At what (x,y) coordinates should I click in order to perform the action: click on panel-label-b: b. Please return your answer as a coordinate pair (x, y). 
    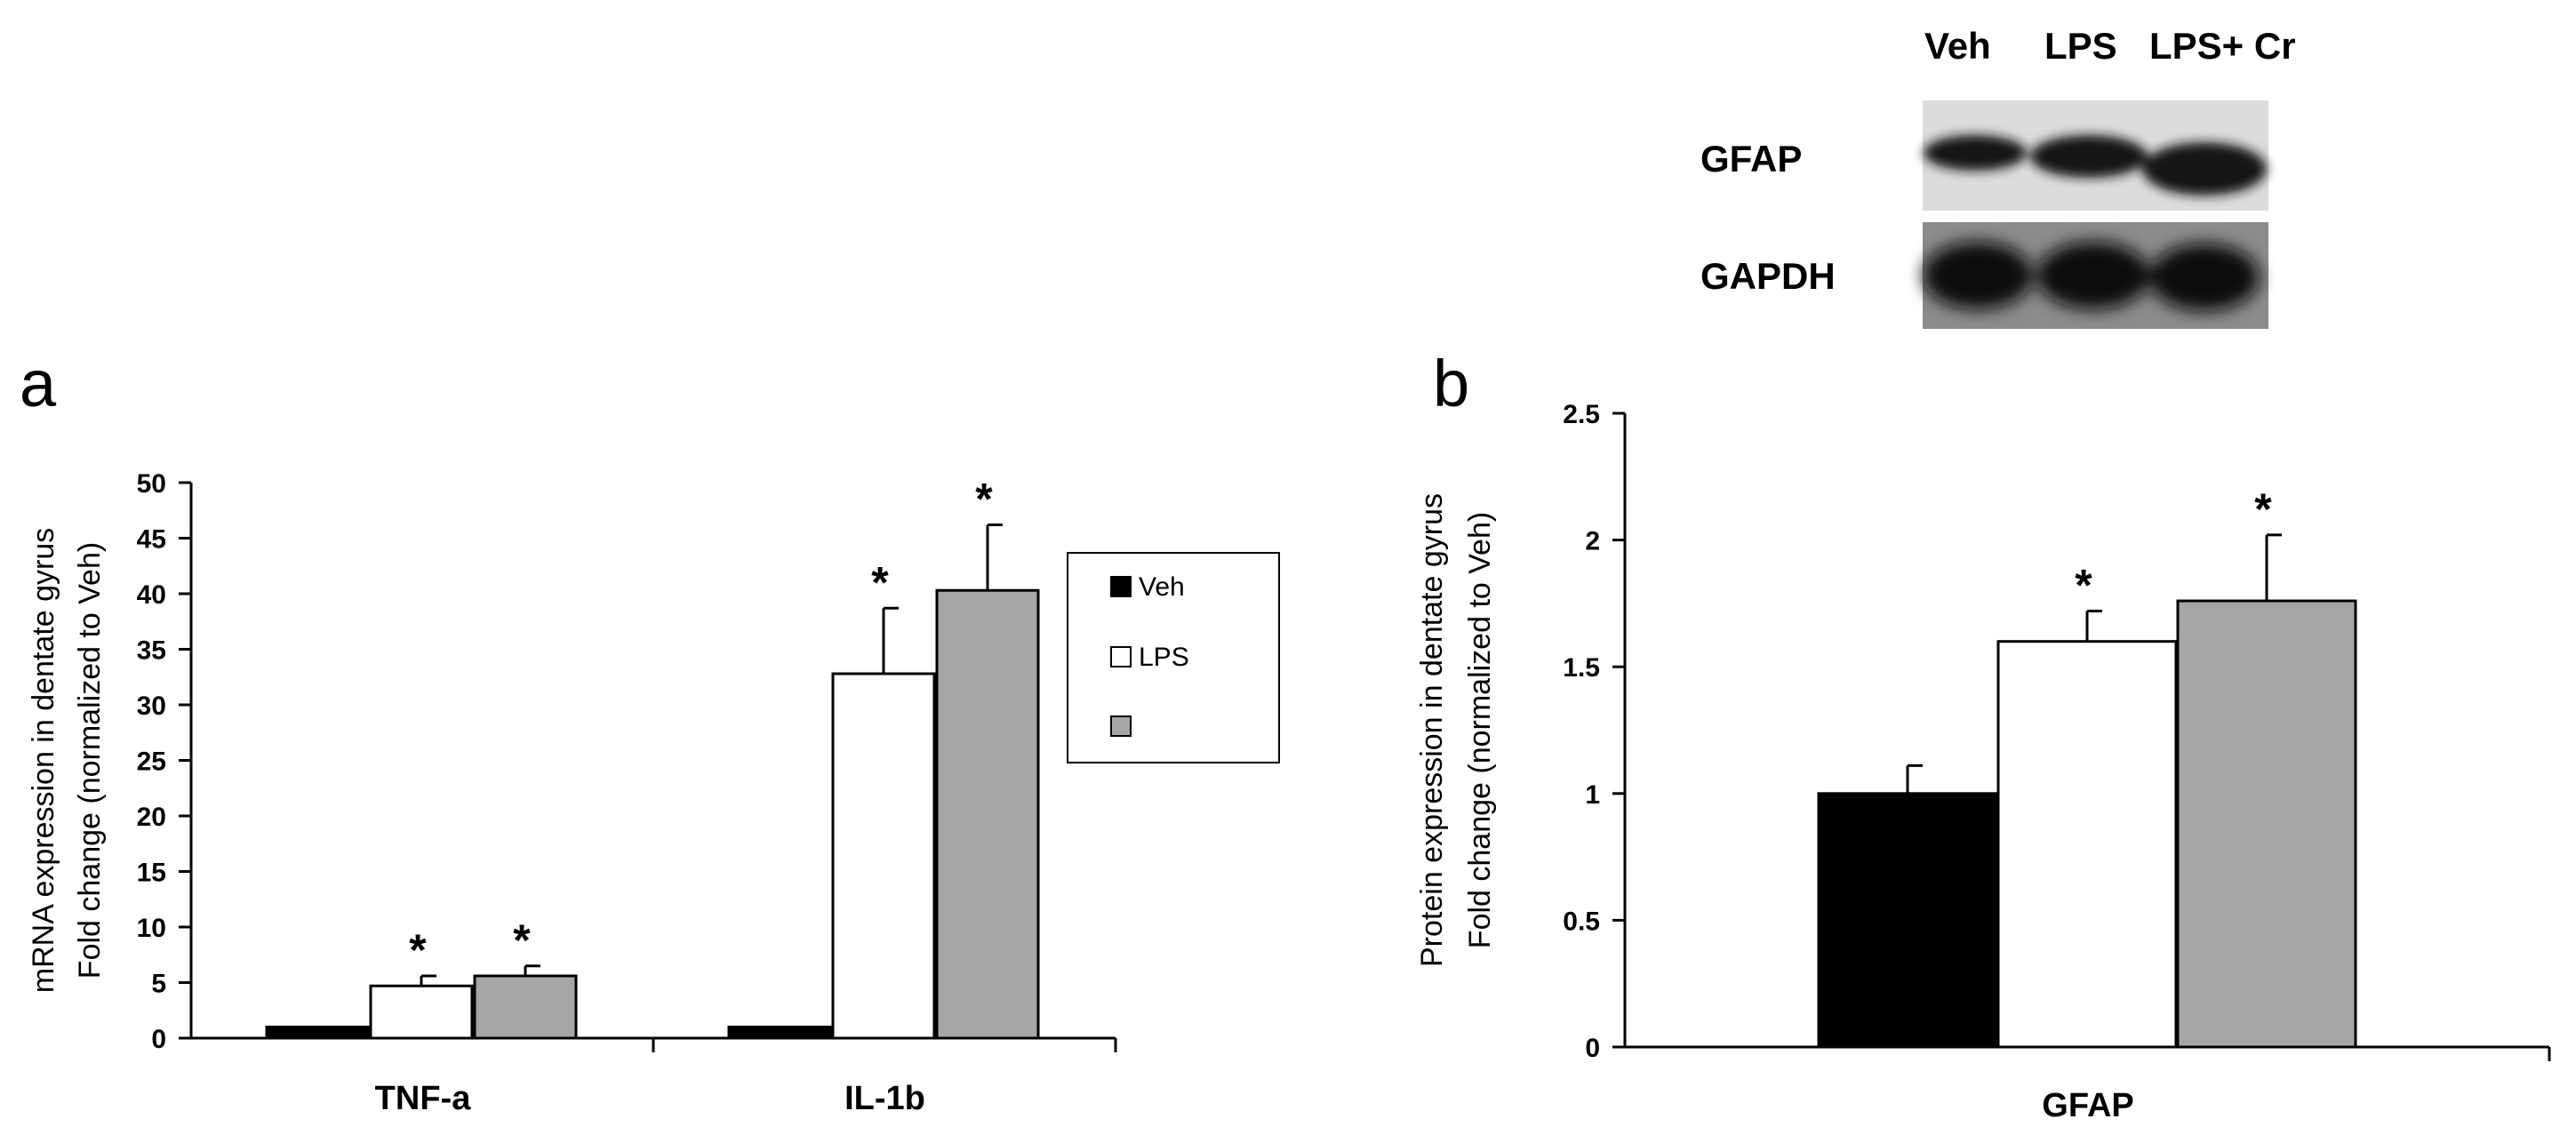
    Looking at the image, I should click on (1451, 383).